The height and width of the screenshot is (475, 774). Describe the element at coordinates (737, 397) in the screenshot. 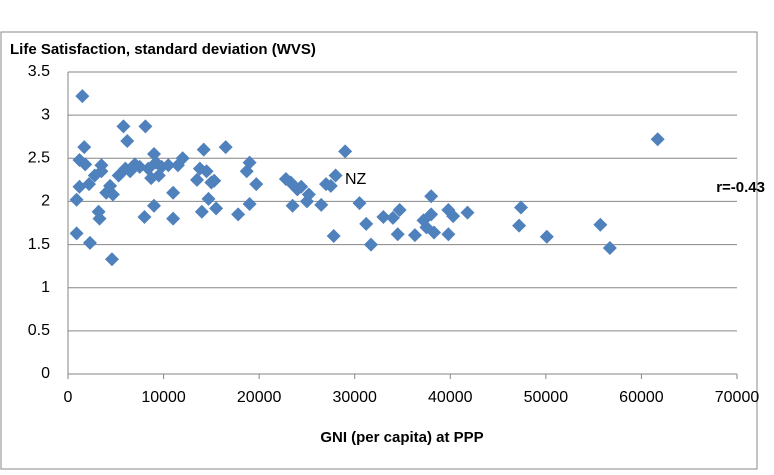

I see `x-tick-label: 70000` at that location.